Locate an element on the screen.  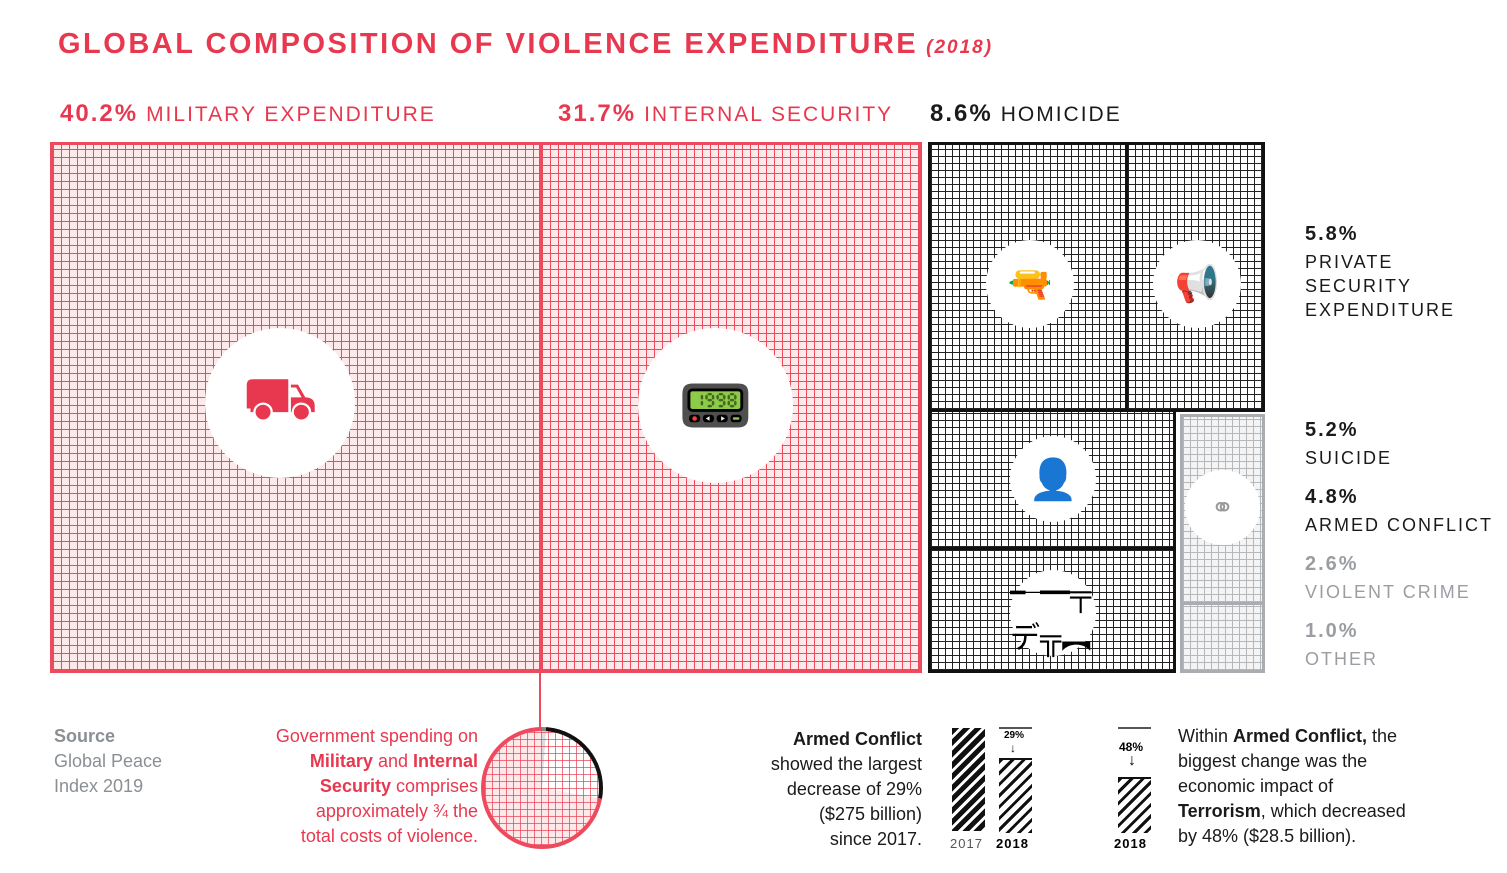
bar-terrorism-2018 is located at coordinates (1134, 805).